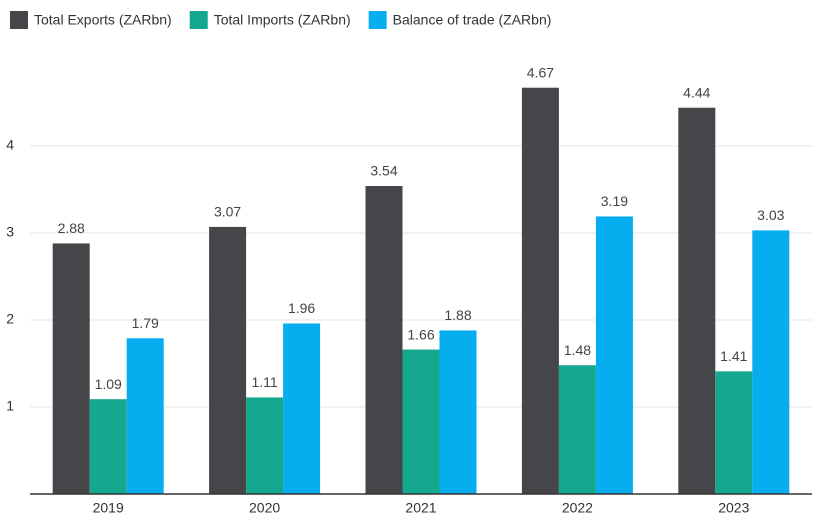  I want to click on x-tick-label: 2022, so click(577, 507).